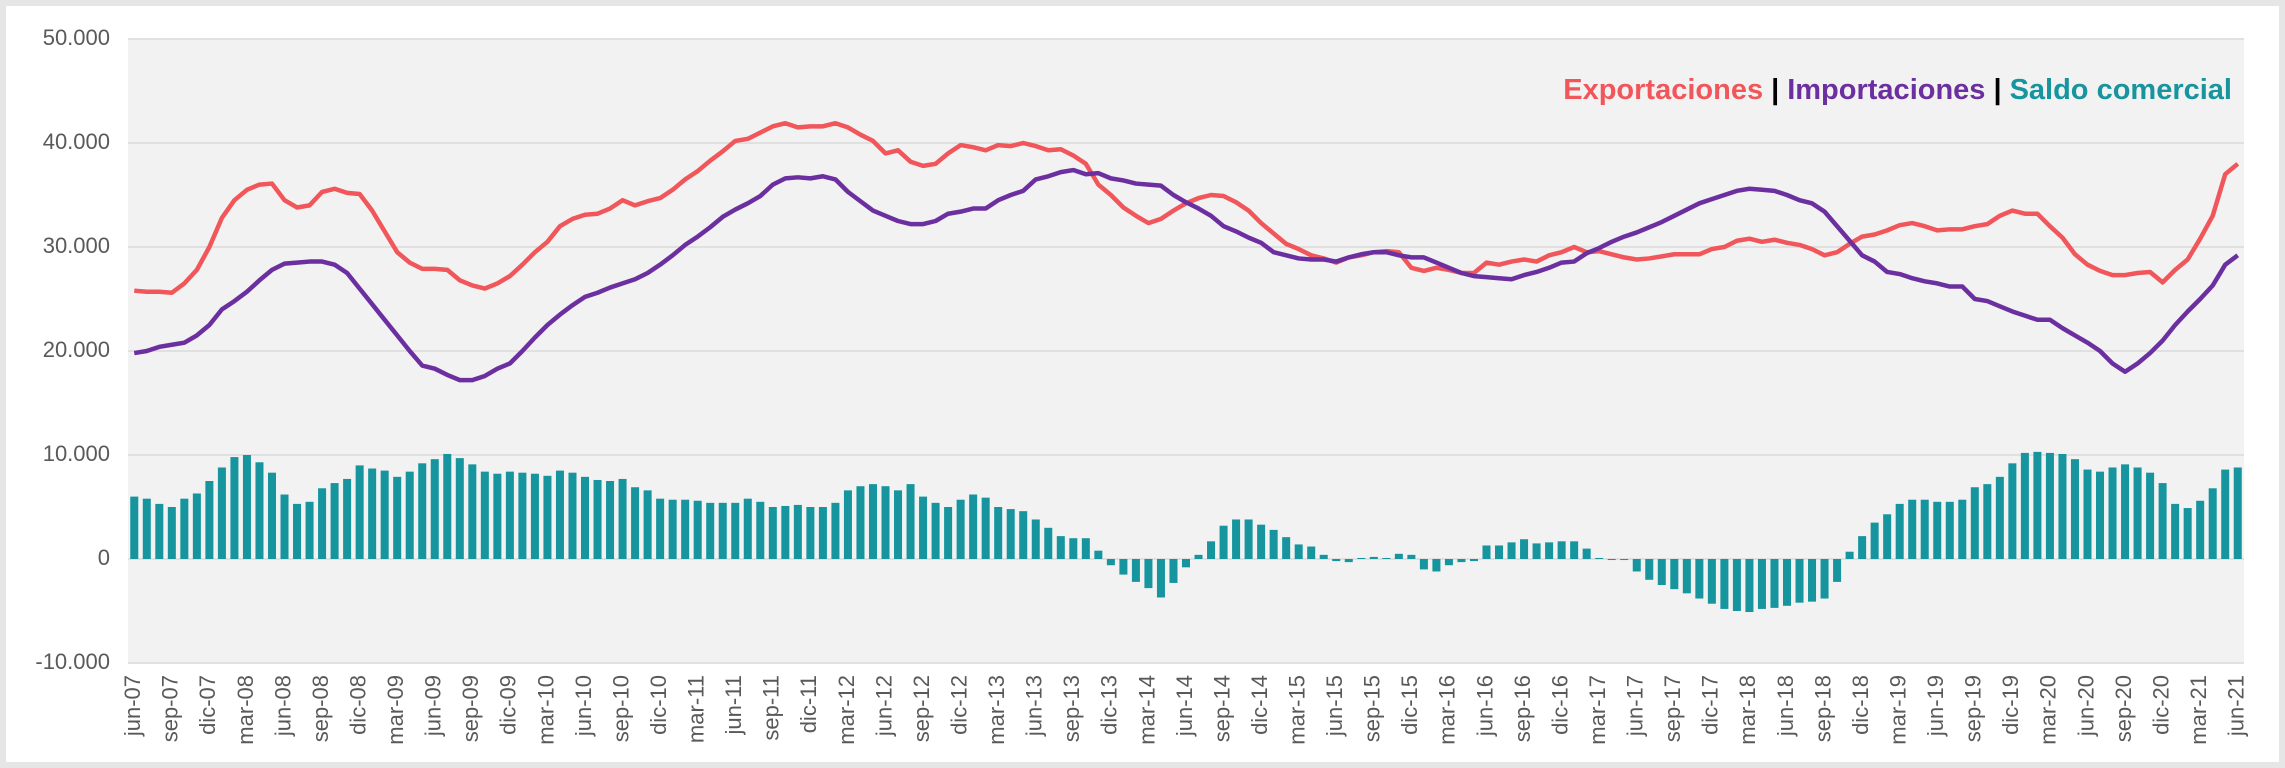 This screenshot has width=2285, height=768. Describe the element at coordinates (1146, 710) in the screenshot. I see `x-tick-label: mar-14` at that location.